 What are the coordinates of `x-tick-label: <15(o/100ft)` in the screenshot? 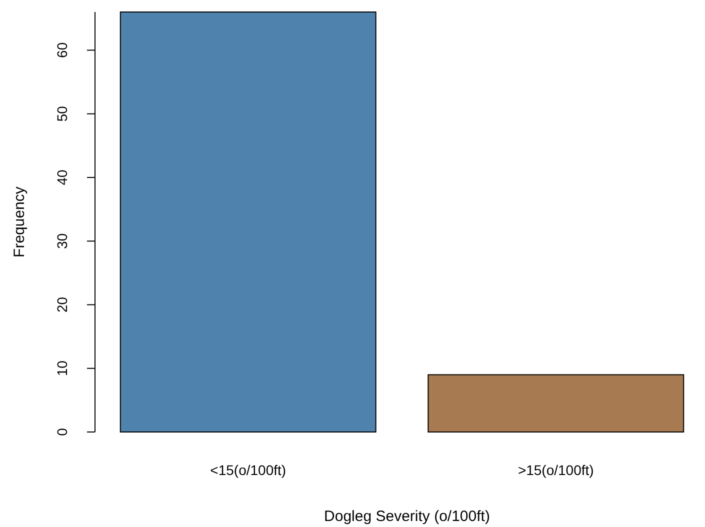 It's located at (248, 470).